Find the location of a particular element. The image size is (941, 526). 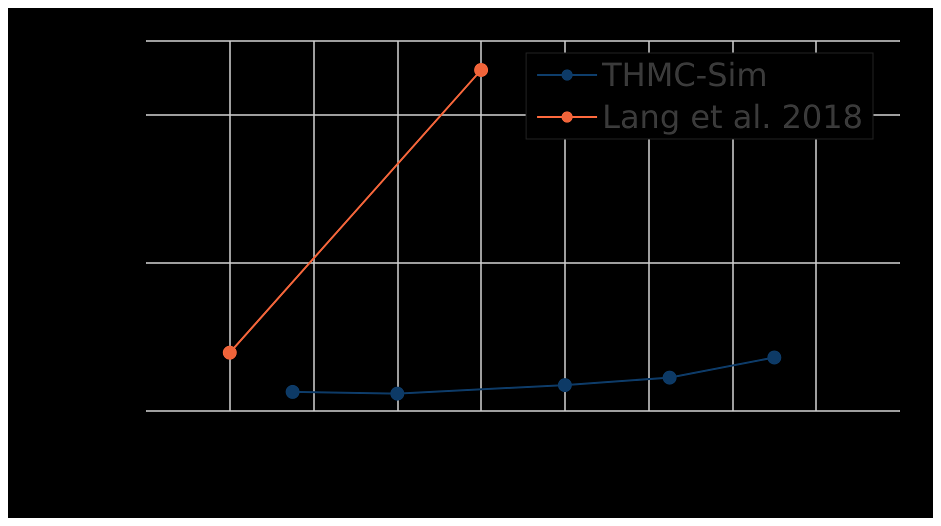

legend-label: THMC-Sim is located at coordinates (684, 75).